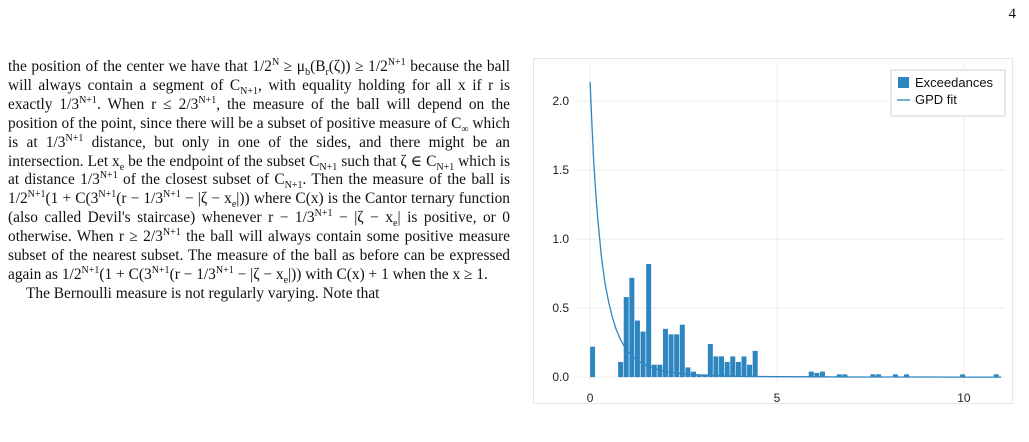 This screenshot has width=1029, height=442. Describe the element at coordinates (794, 321) in the screenshot. I see `exceedances-bars` at that location.